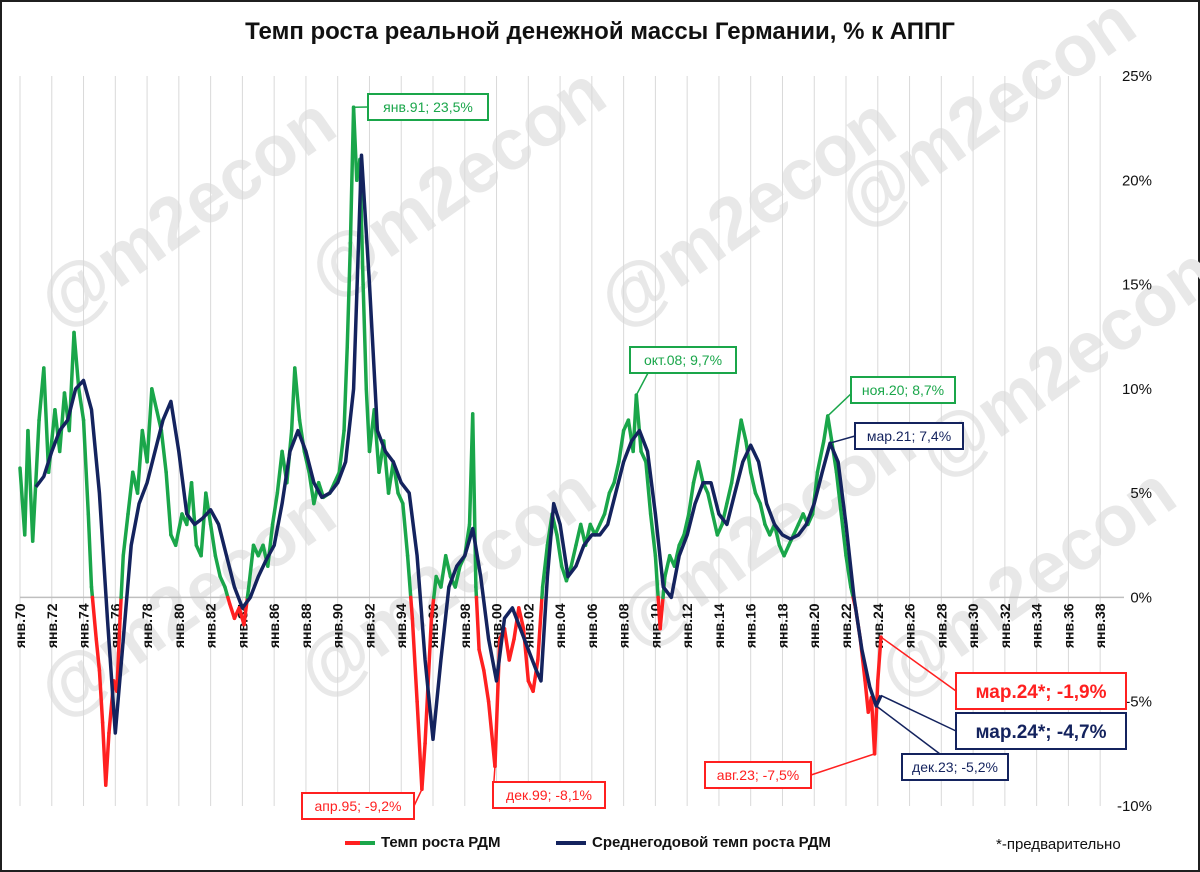  Describe the element at coordinates (687, 625) in the screenshot. I see `x-tick-label: янв.12` at that location.